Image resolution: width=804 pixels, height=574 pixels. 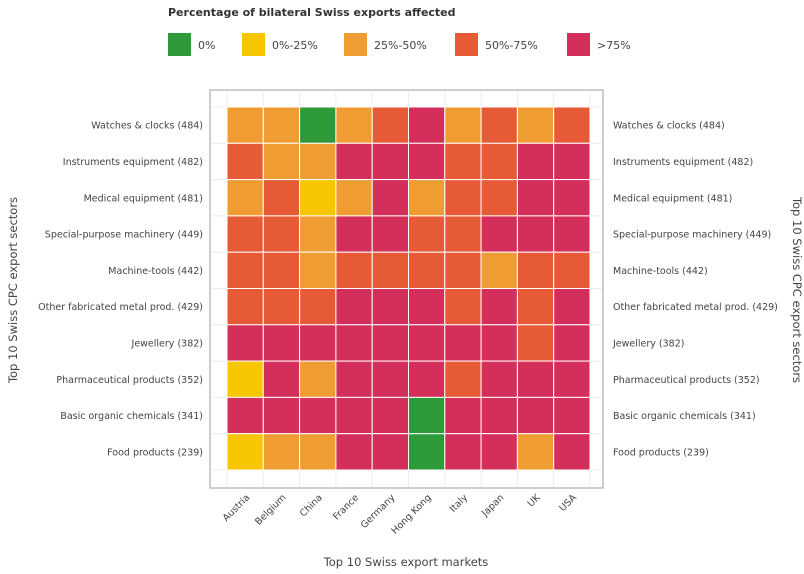 I want to click on y-tick-label-left: Food products (239), so click(x=155, y=452).